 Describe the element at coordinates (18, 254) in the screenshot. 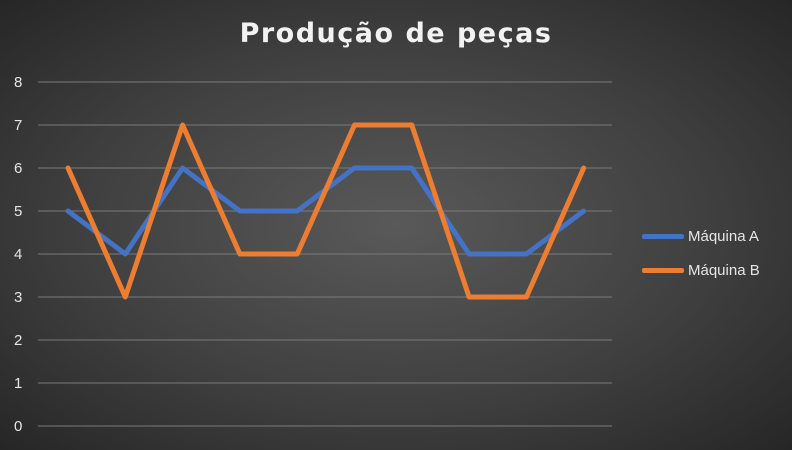

I see `y-tick-label: 4` at that location.